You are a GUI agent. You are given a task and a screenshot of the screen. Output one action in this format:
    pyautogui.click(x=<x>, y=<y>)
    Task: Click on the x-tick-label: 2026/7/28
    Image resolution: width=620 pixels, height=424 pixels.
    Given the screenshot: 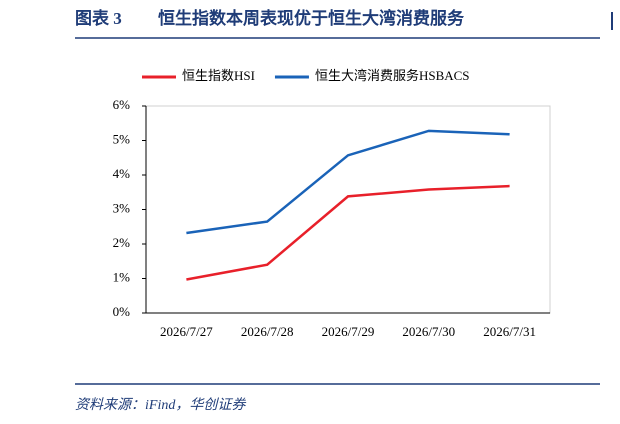 What is the action you would take?
    pyautogui.click(x=267, y=331)
    